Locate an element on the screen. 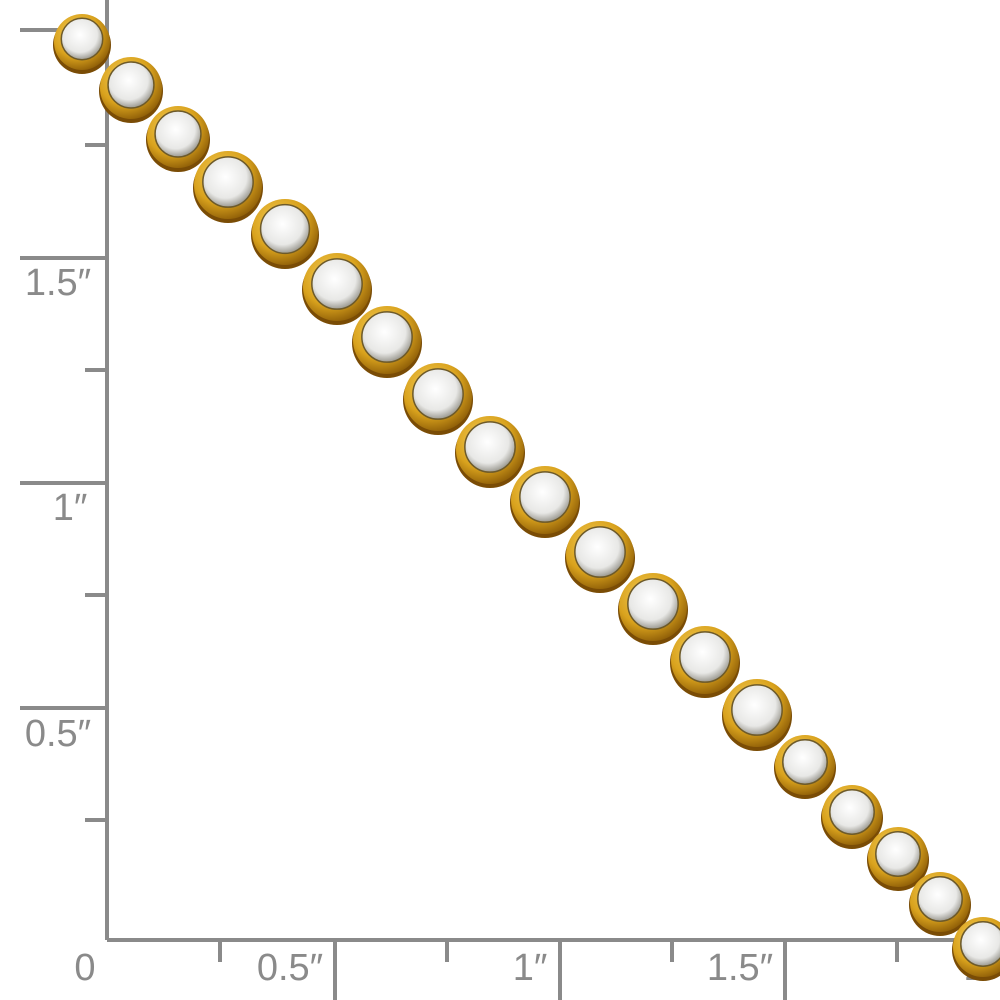  y-label: 0.5″ is located at coordinates (58, 734).